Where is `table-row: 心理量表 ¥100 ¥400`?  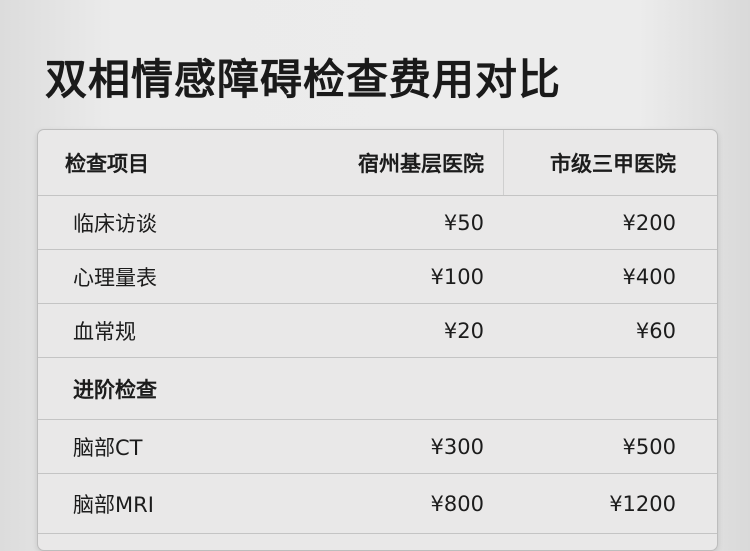
table-row: 心理量表 ¥100 ¥400 is located at coordinates (377, 277).